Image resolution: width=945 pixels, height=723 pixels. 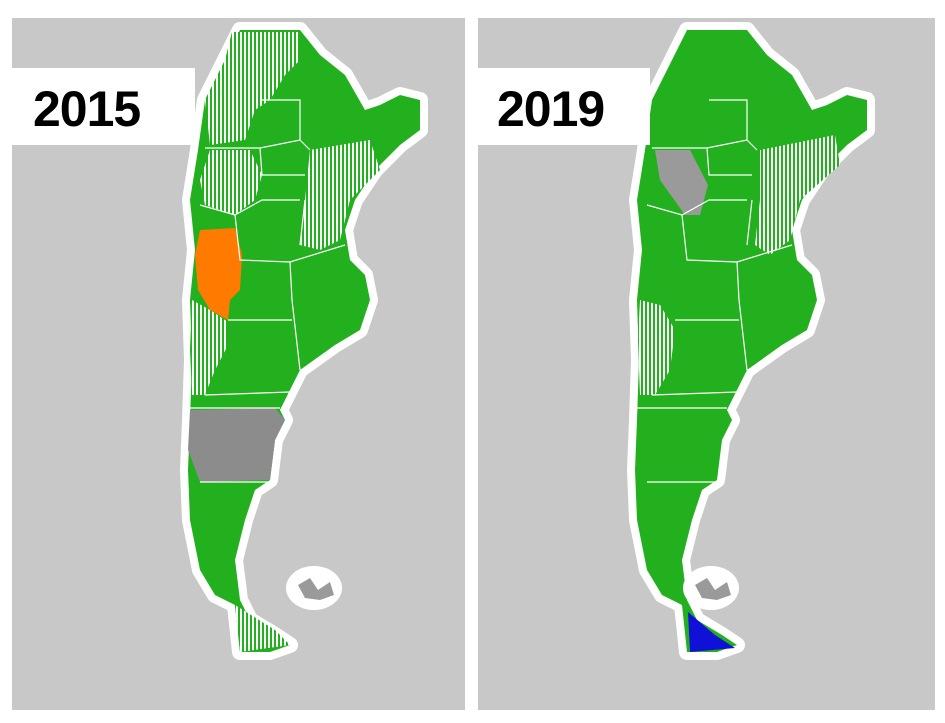 I want to click on panel-title: 2015, so click(x=86, y=109).